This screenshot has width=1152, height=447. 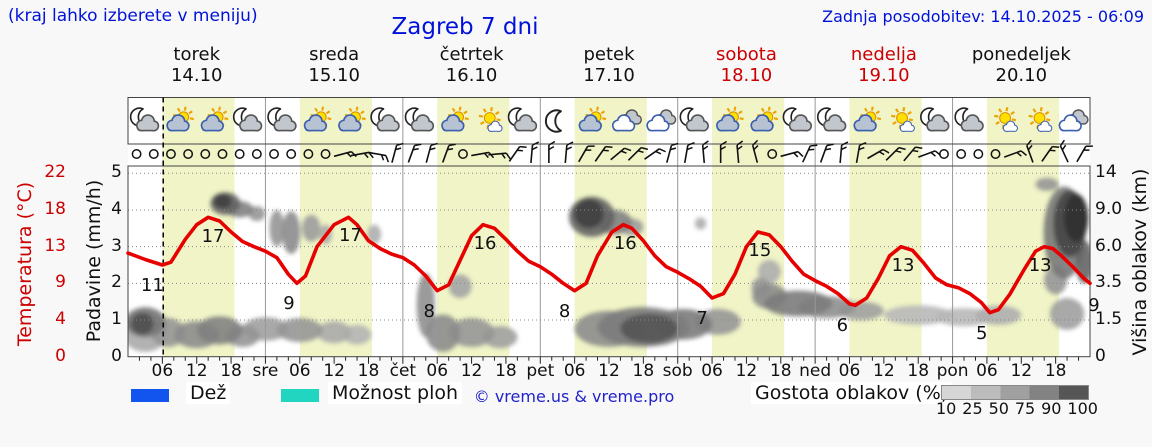 I want to click on density-tick: 75, so click(x=1025, y=408).